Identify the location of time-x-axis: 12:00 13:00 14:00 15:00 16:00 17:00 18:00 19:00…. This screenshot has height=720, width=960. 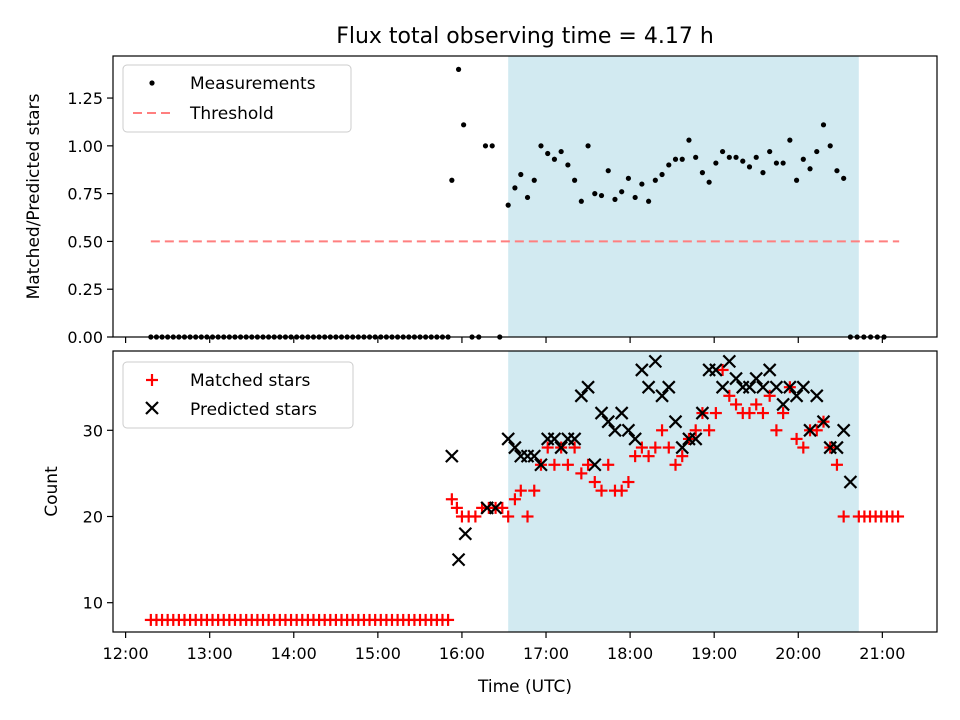
(504, 647).